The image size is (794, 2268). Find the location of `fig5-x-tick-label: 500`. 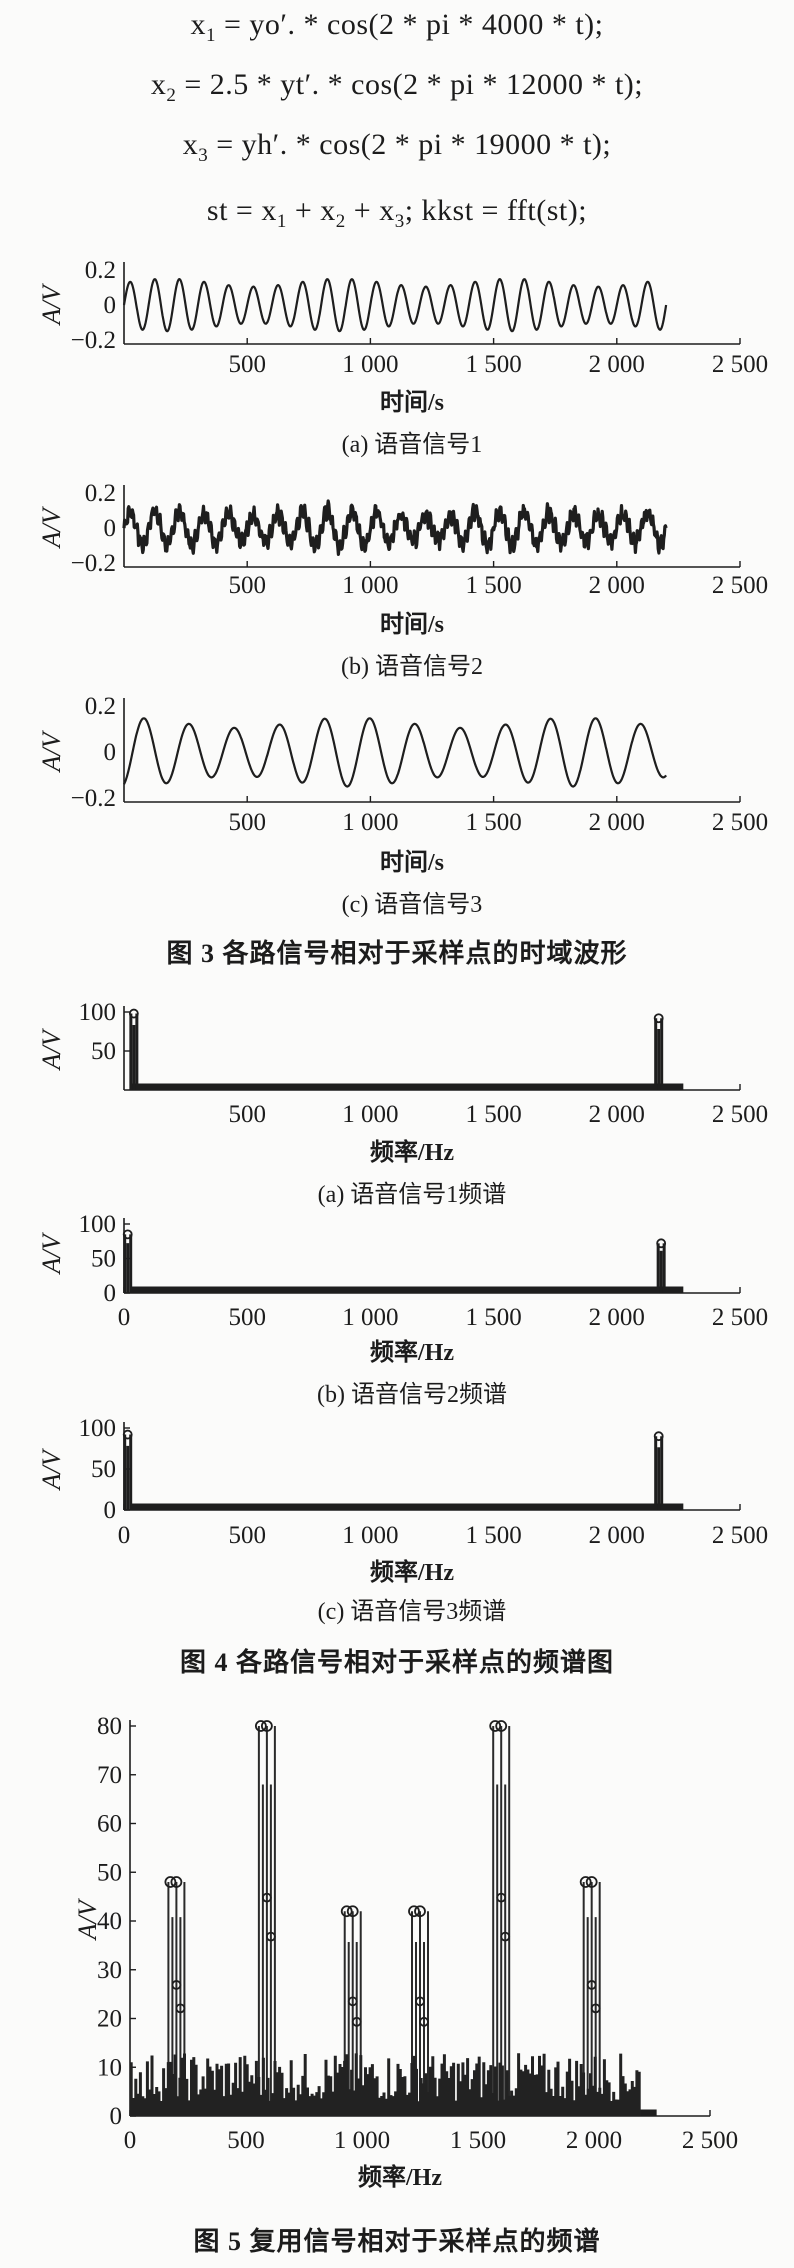

fig5-x-tick-label: 500 is located at coordinates (246, 2140).